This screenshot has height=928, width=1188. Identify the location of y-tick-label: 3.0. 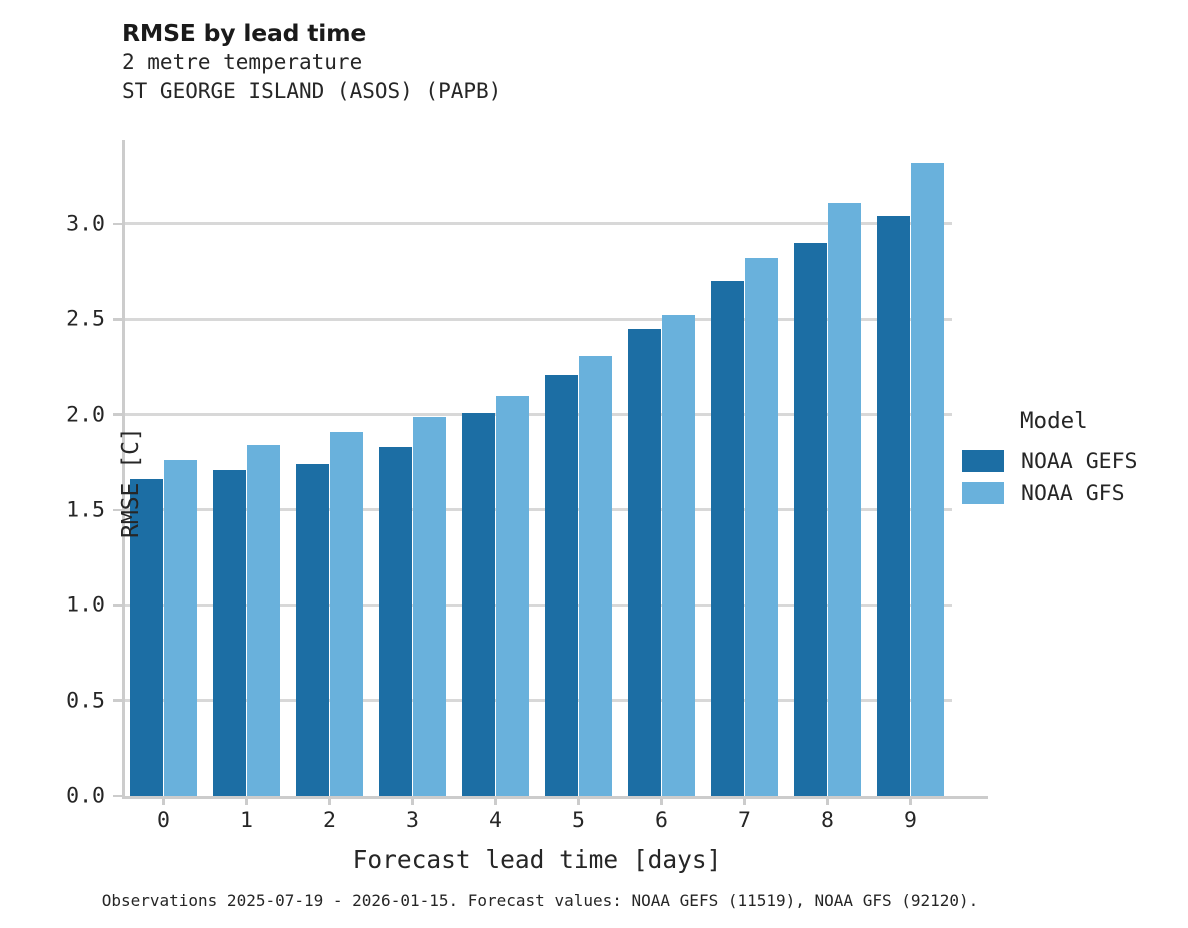
(85, 224).